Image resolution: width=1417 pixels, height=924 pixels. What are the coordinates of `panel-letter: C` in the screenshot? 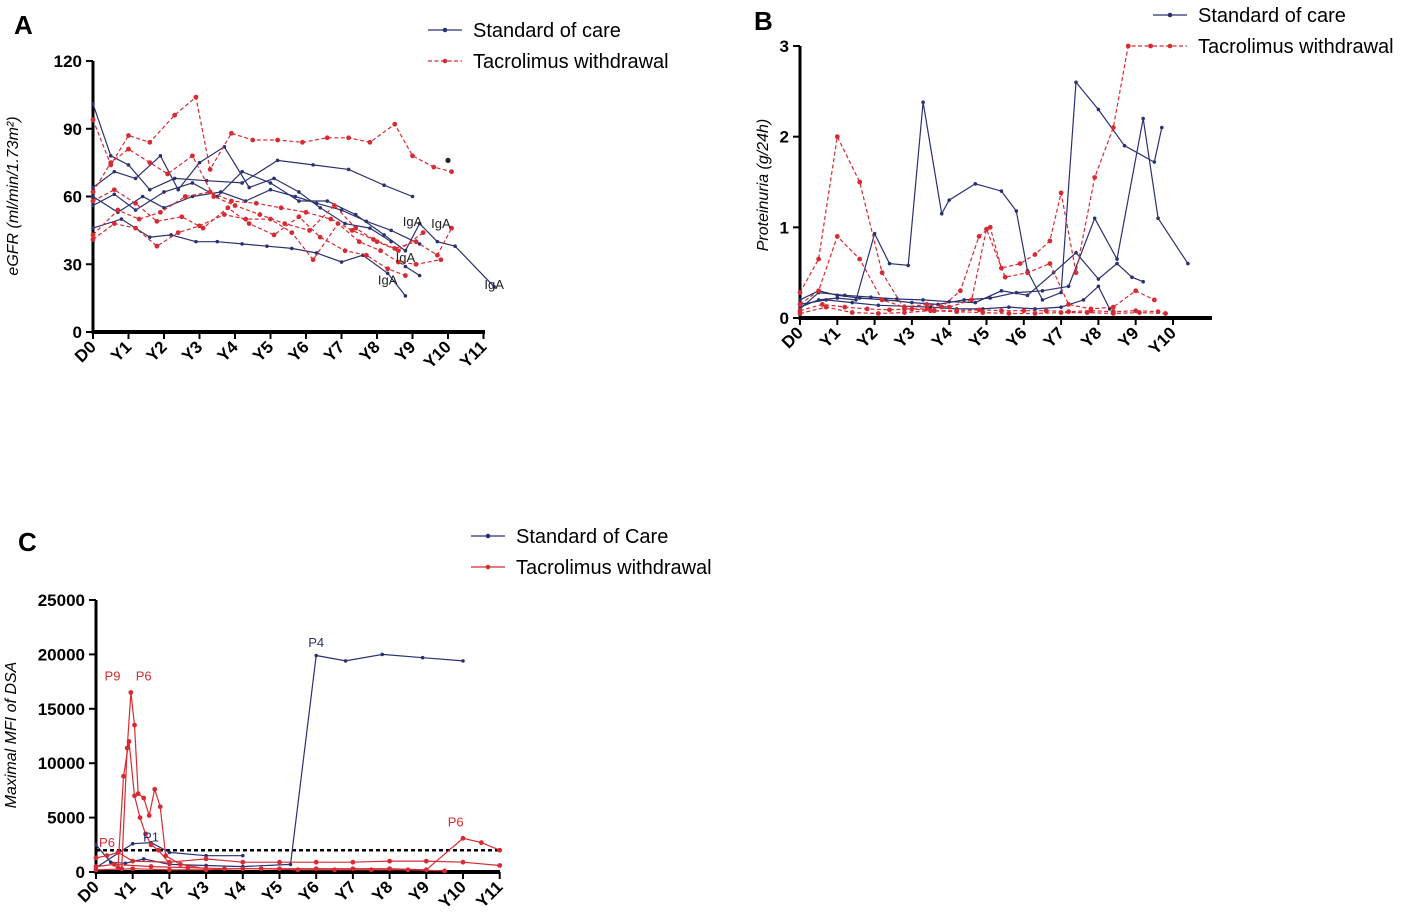 It's located at (27, 542).